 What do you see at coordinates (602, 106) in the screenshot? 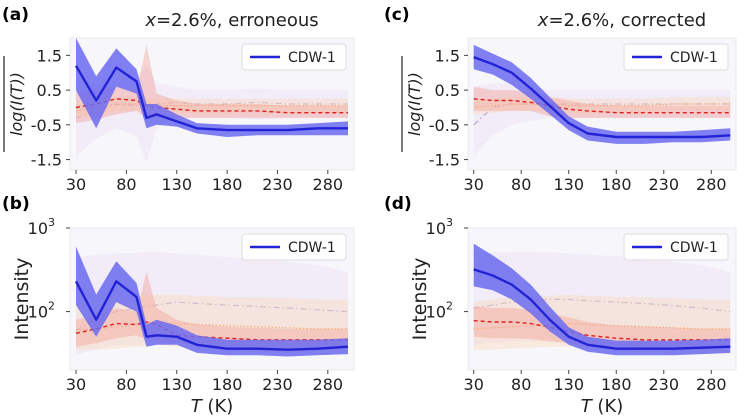
I see `series-line-red` at bounding box center [602, 106].